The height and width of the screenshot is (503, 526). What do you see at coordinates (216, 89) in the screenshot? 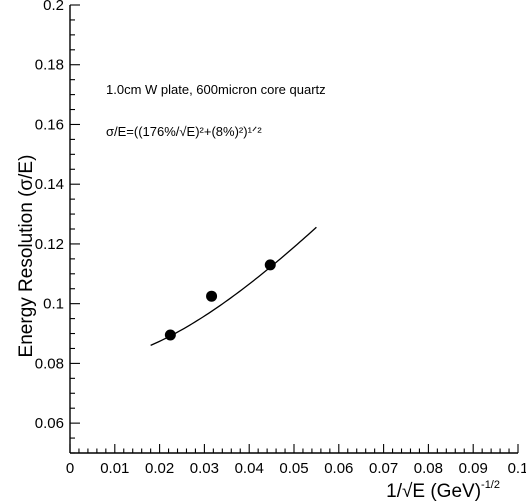
I see `annotation-setup: 1.0cm W plate, 600micron core quartz` at bounding box center [216, 89].